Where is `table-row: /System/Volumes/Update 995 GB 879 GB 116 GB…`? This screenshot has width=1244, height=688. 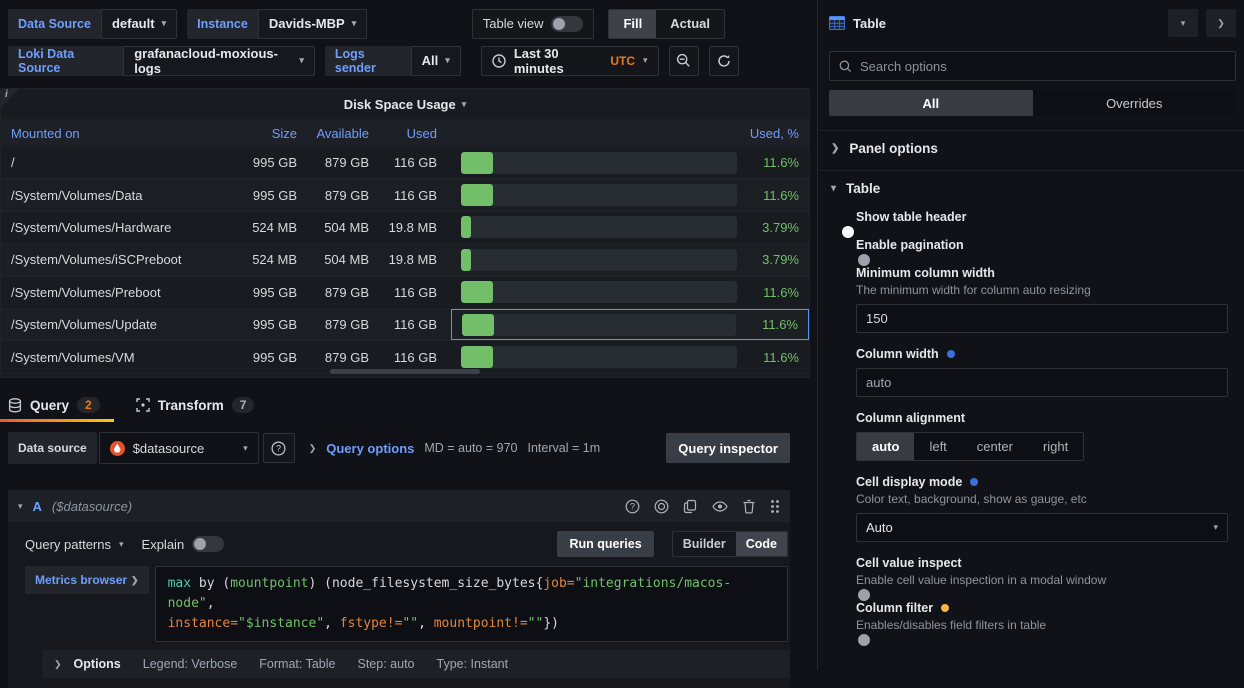
table-row: /System/Volumes/Update 995 GB 879 GB 116 GB… is located at coordinates (405, 324).